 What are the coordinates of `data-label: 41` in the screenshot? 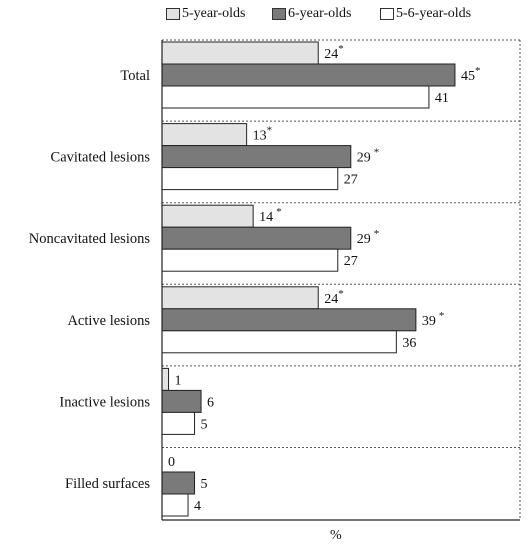 It's located at (442, 98).